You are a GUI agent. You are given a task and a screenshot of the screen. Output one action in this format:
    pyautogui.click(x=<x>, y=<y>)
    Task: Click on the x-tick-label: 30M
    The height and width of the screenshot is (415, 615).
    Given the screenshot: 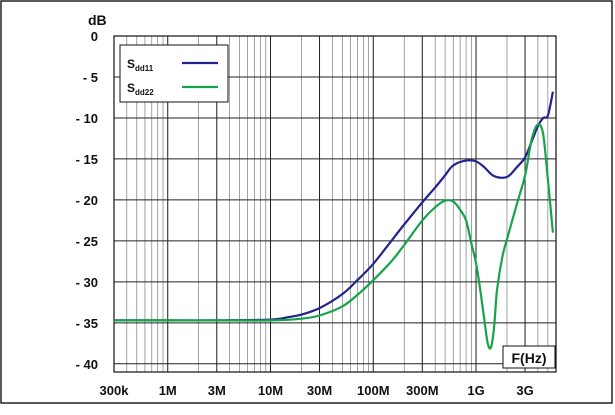 What is the action you would take?
    pyautogui.click(x=319, y=390)
    